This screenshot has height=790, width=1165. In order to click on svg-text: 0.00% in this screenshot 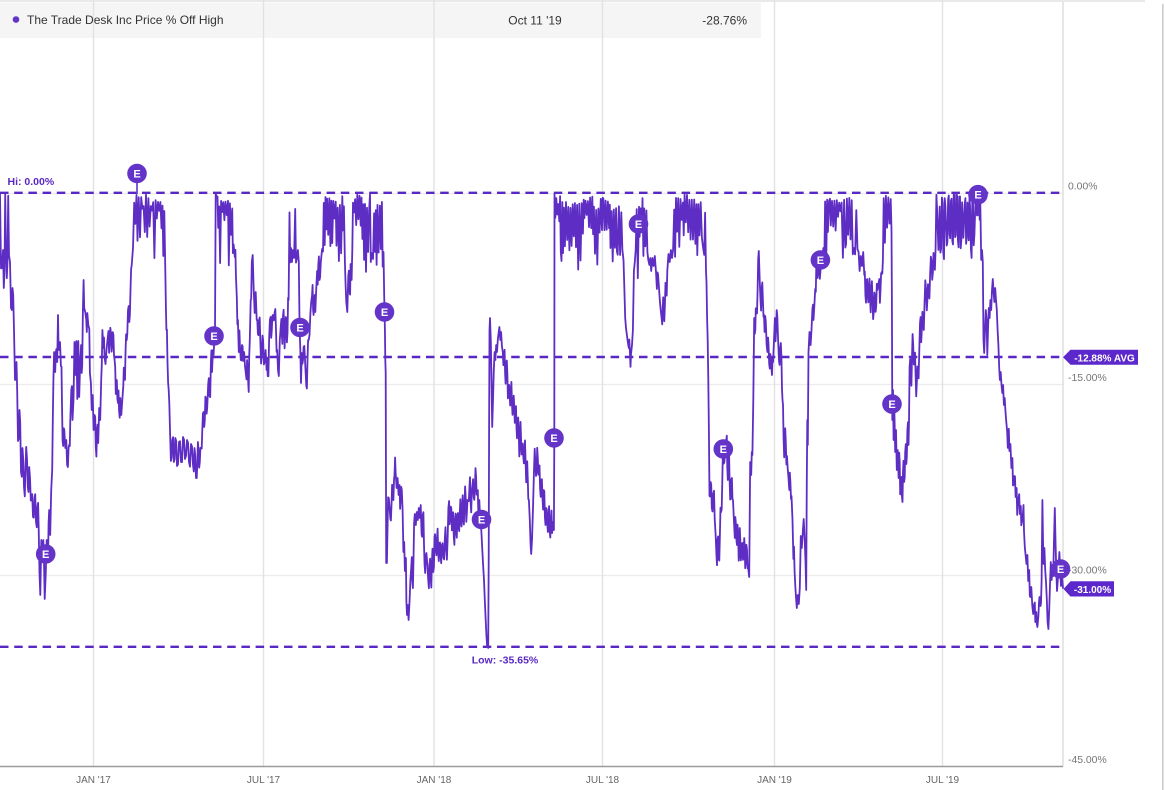, I will do `click(1082, 187)`.